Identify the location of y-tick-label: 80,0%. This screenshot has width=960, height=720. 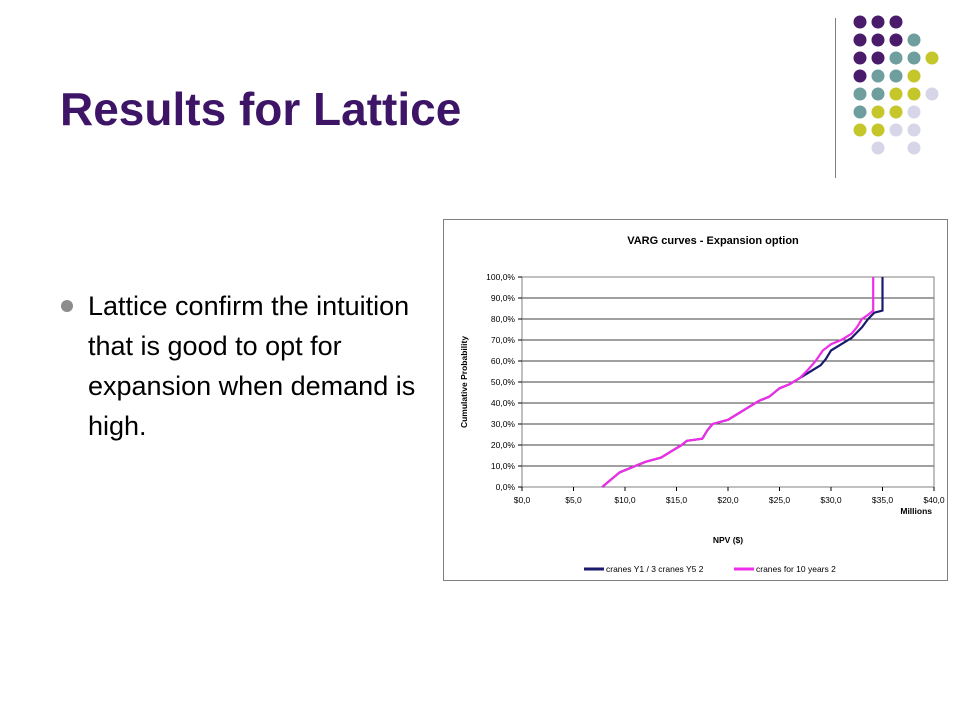
(503, 319).